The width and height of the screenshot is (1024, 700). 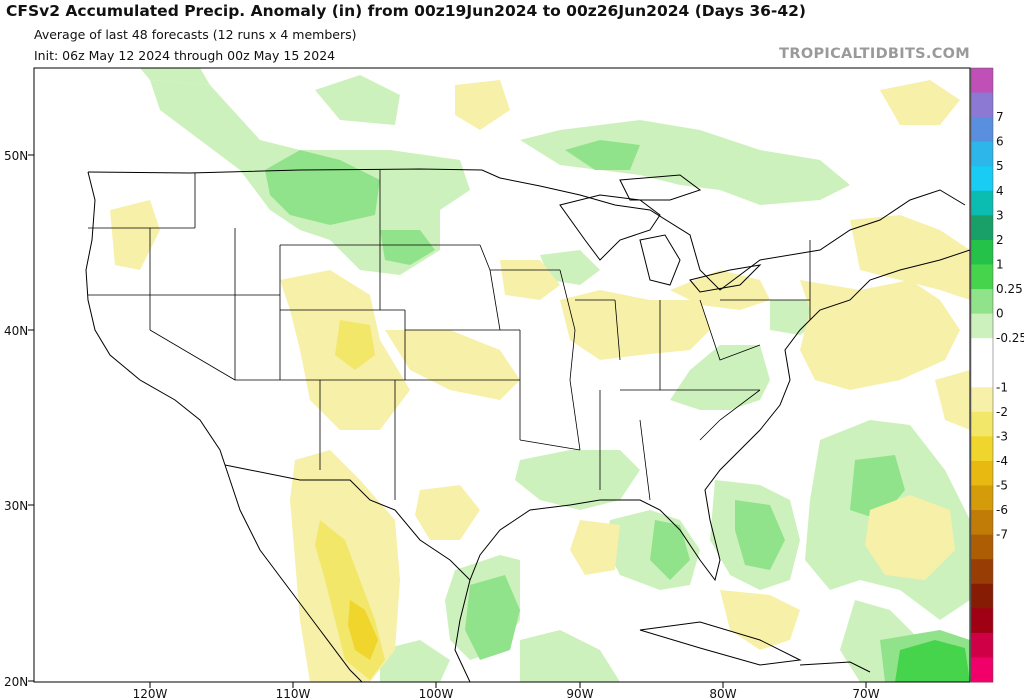 What do you see at coordinates (16, 331) in the screenshot?
I see `lat-label-40n: 40N` at bounding box center [16, 331].